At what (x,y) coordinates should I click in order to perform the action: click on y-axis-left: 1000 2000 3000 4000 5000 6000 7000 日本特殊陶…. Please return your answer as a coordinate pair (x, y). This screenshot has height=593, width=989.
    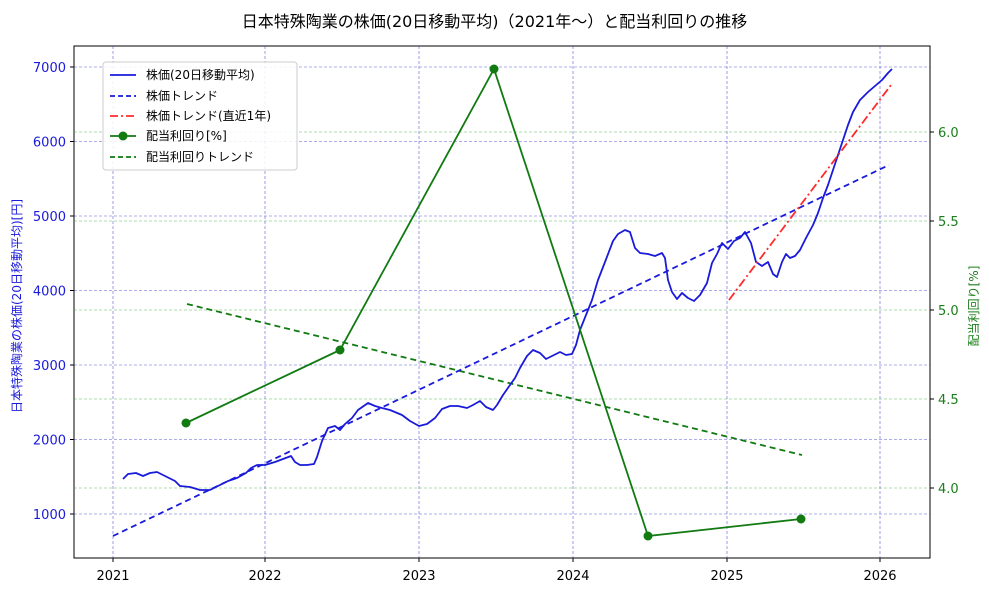
    Looking at the image, I should click on (41, 292).